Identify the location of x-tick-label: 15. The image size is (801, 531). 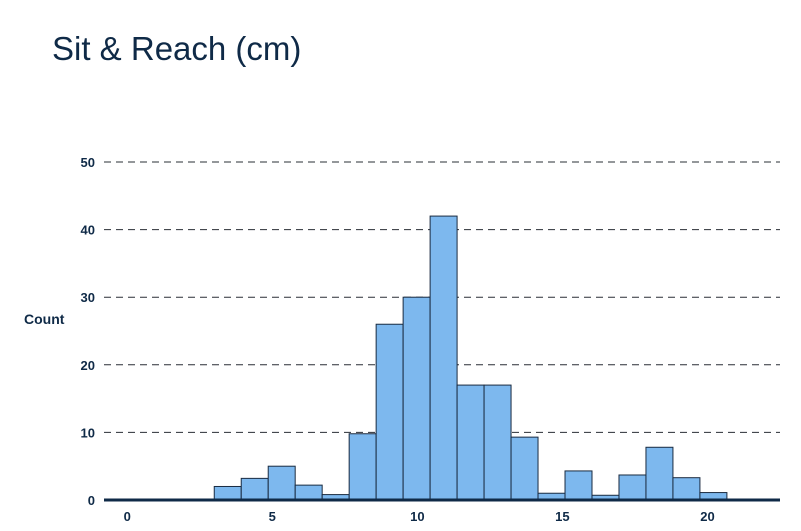
(562, 516).